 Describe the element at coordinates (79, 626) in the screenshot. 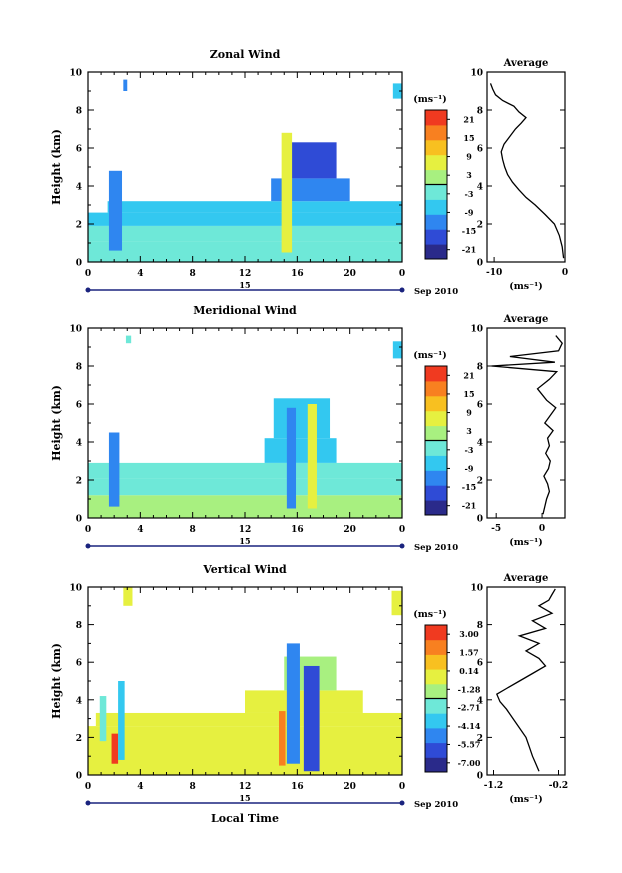

I see `y-tick-label: 8` at that location.